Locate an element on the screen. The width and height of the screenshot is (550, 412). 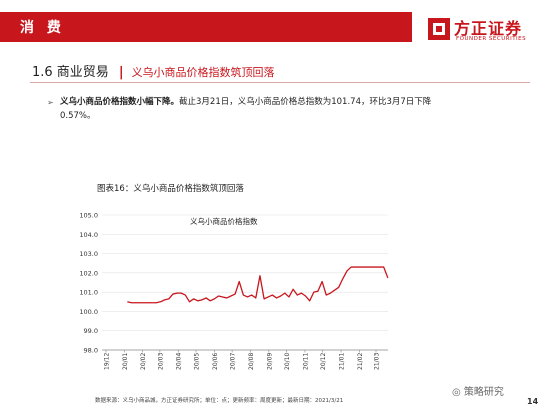
header-bar is located at coordinates (206, 27).